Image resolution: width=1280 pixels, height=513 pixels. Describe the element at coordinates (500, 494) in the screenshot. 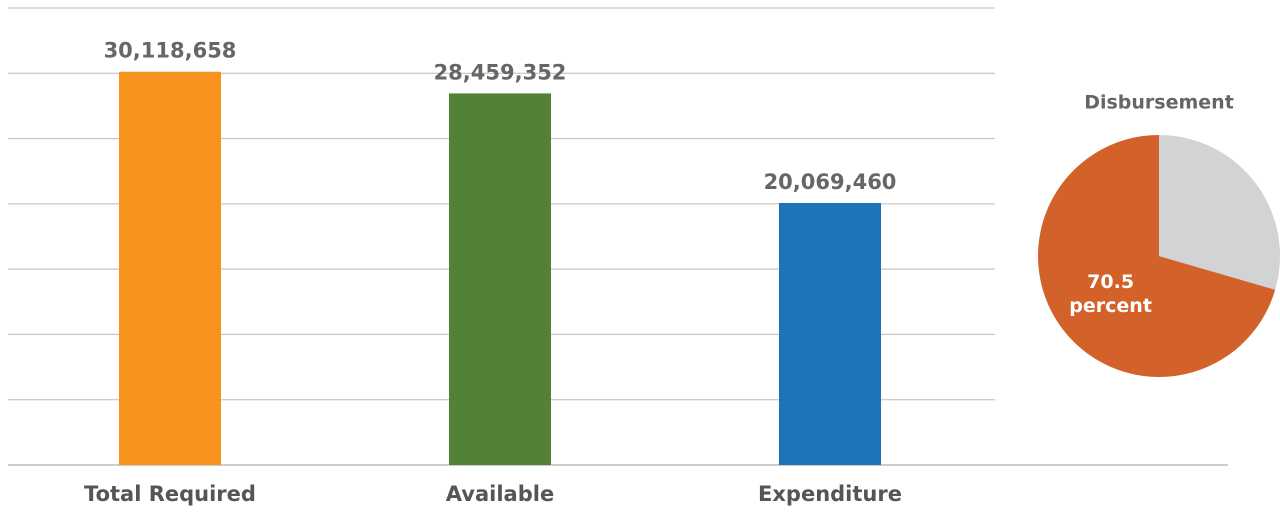

I see `x-tick-label: Available` at that location.